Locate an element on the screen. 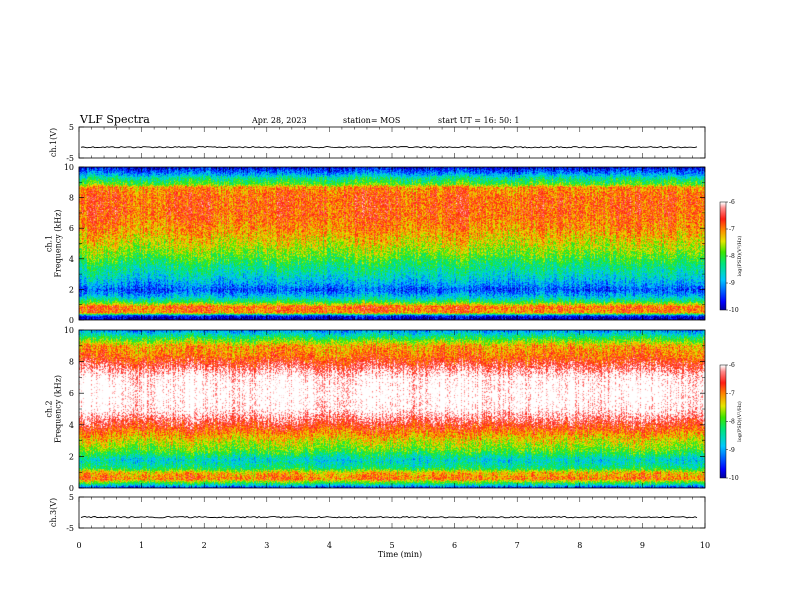  y-axis-label: ch.2 is located at coordinates (49, 408).